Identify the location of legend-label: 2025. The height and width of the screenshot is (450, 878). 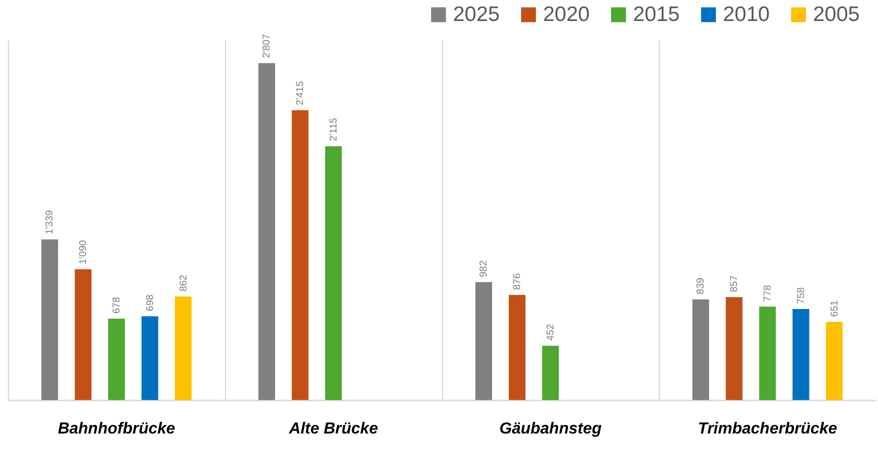
(476, 14).